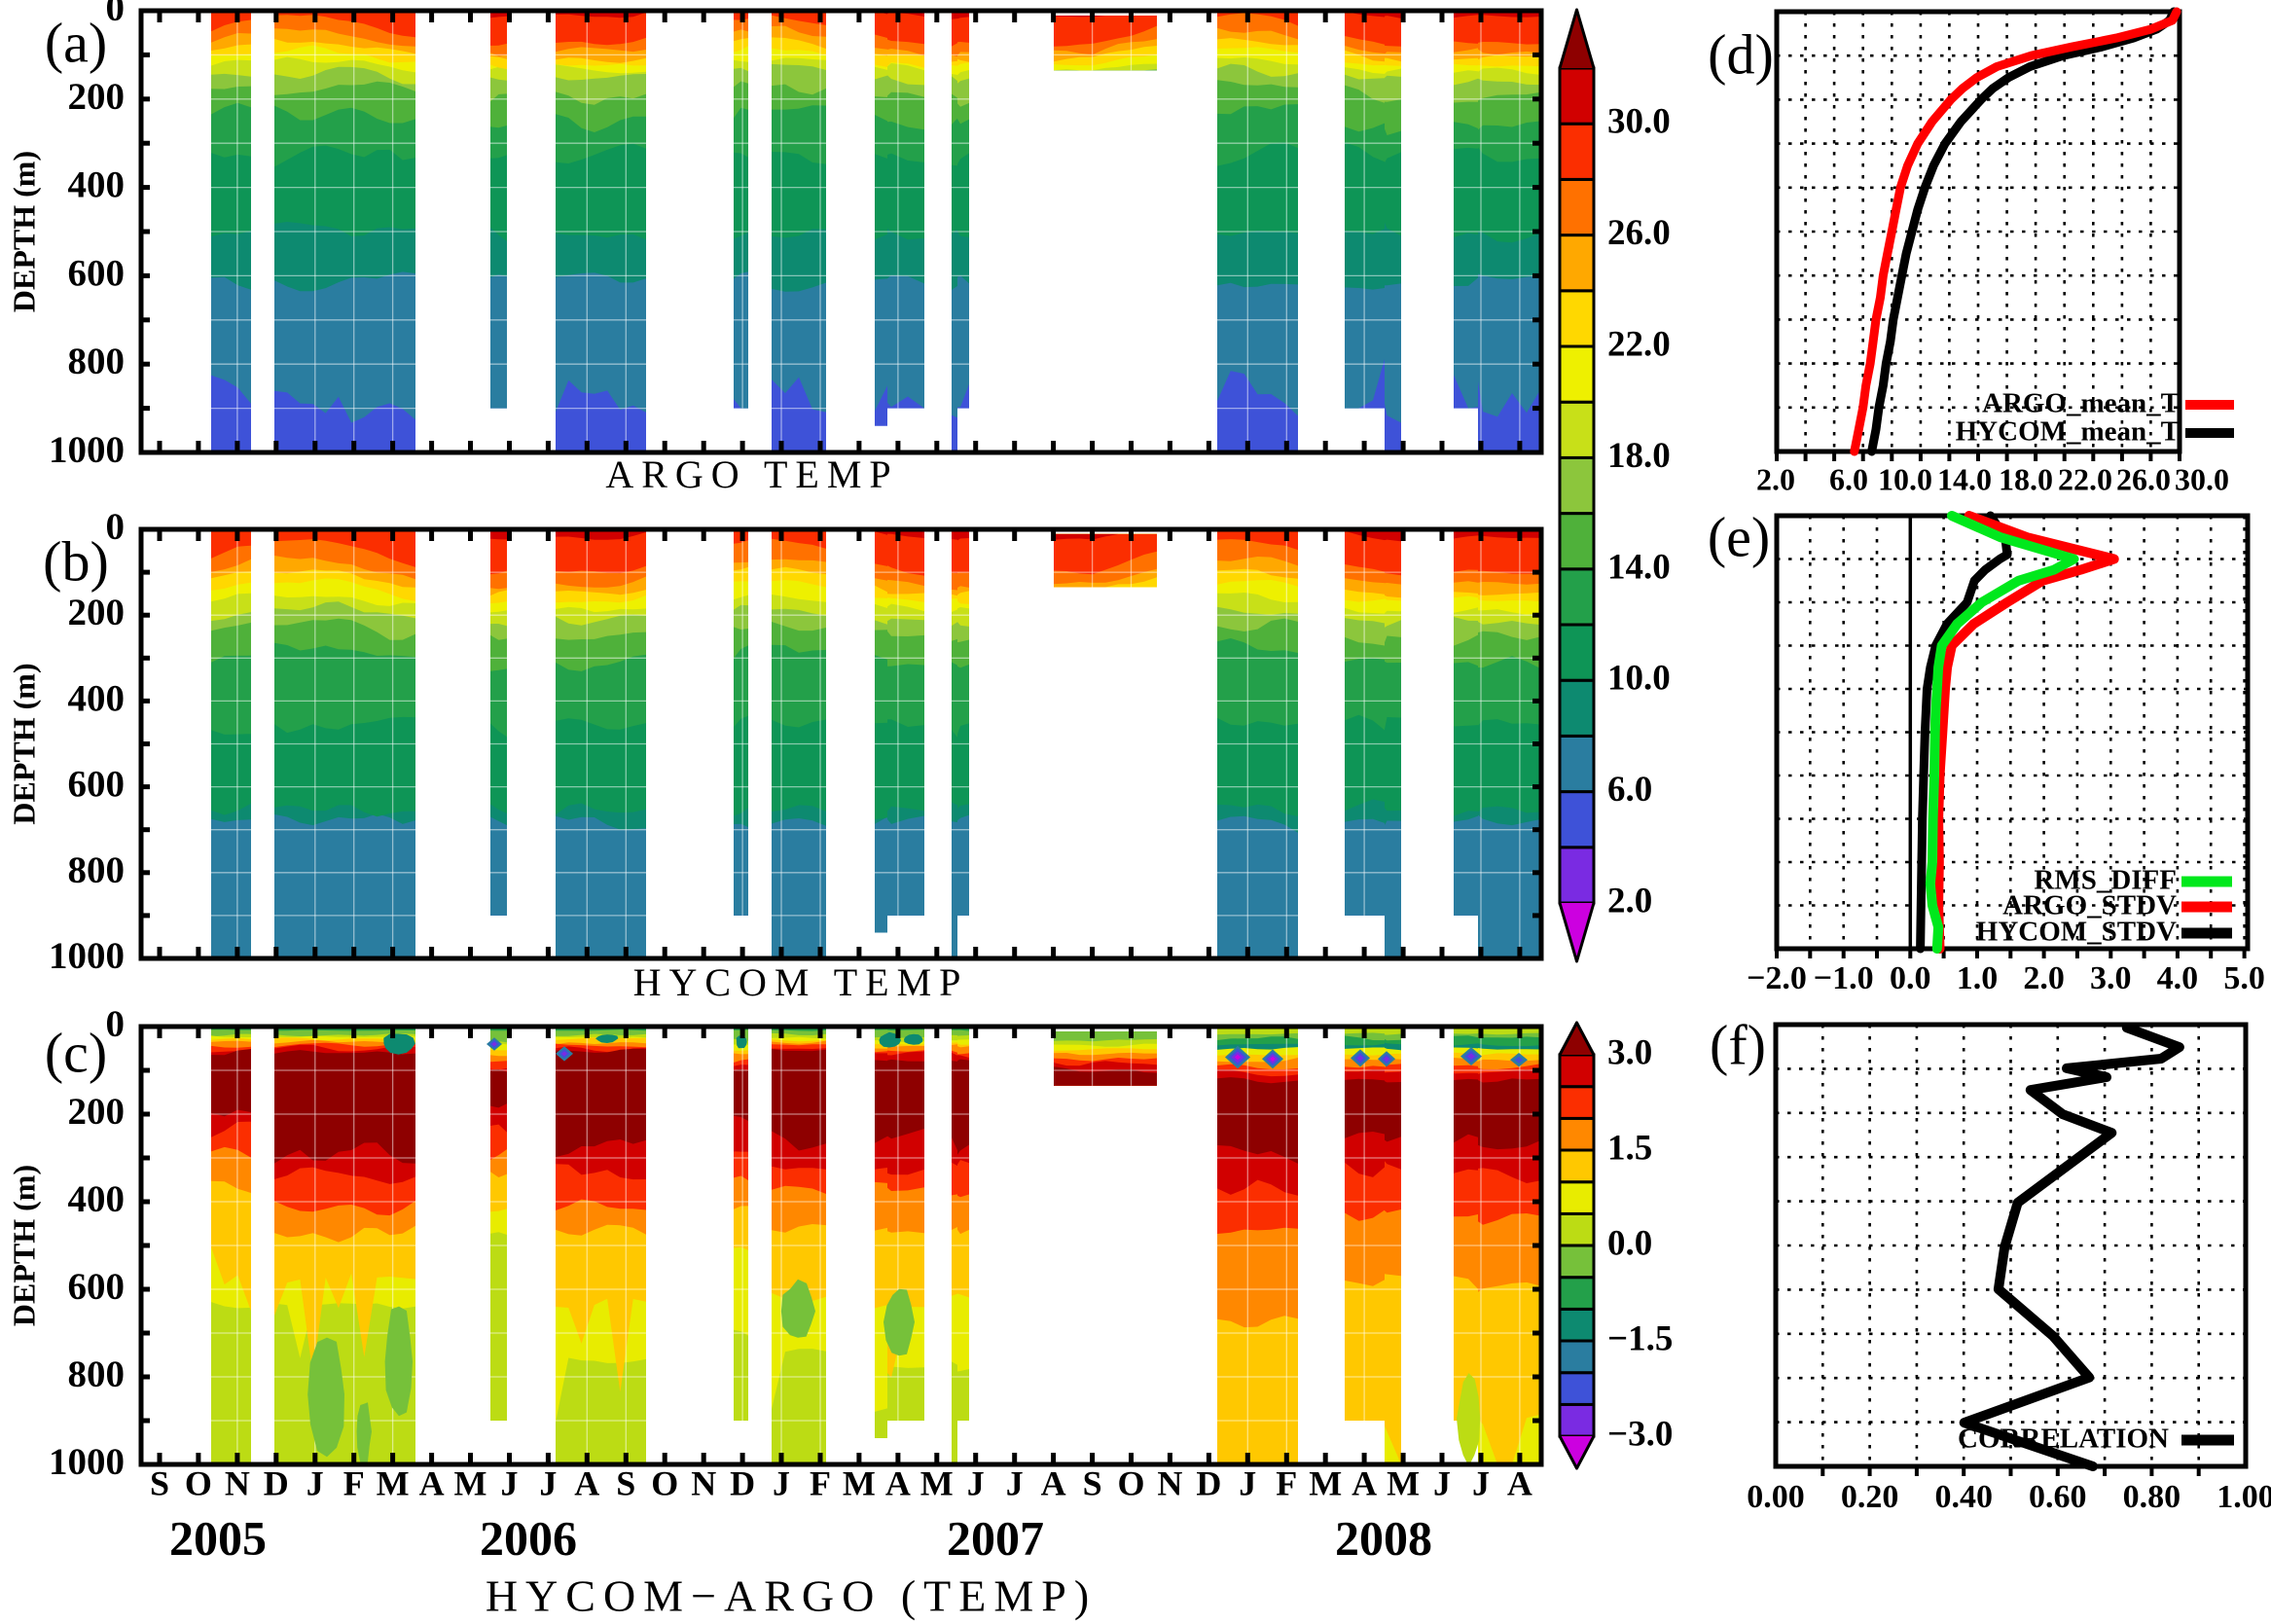 The image size is (2271, 1624). Describe the element at coordinates (1978, 978) in the screenshot. I see `svg-text: 1.0` at that location.